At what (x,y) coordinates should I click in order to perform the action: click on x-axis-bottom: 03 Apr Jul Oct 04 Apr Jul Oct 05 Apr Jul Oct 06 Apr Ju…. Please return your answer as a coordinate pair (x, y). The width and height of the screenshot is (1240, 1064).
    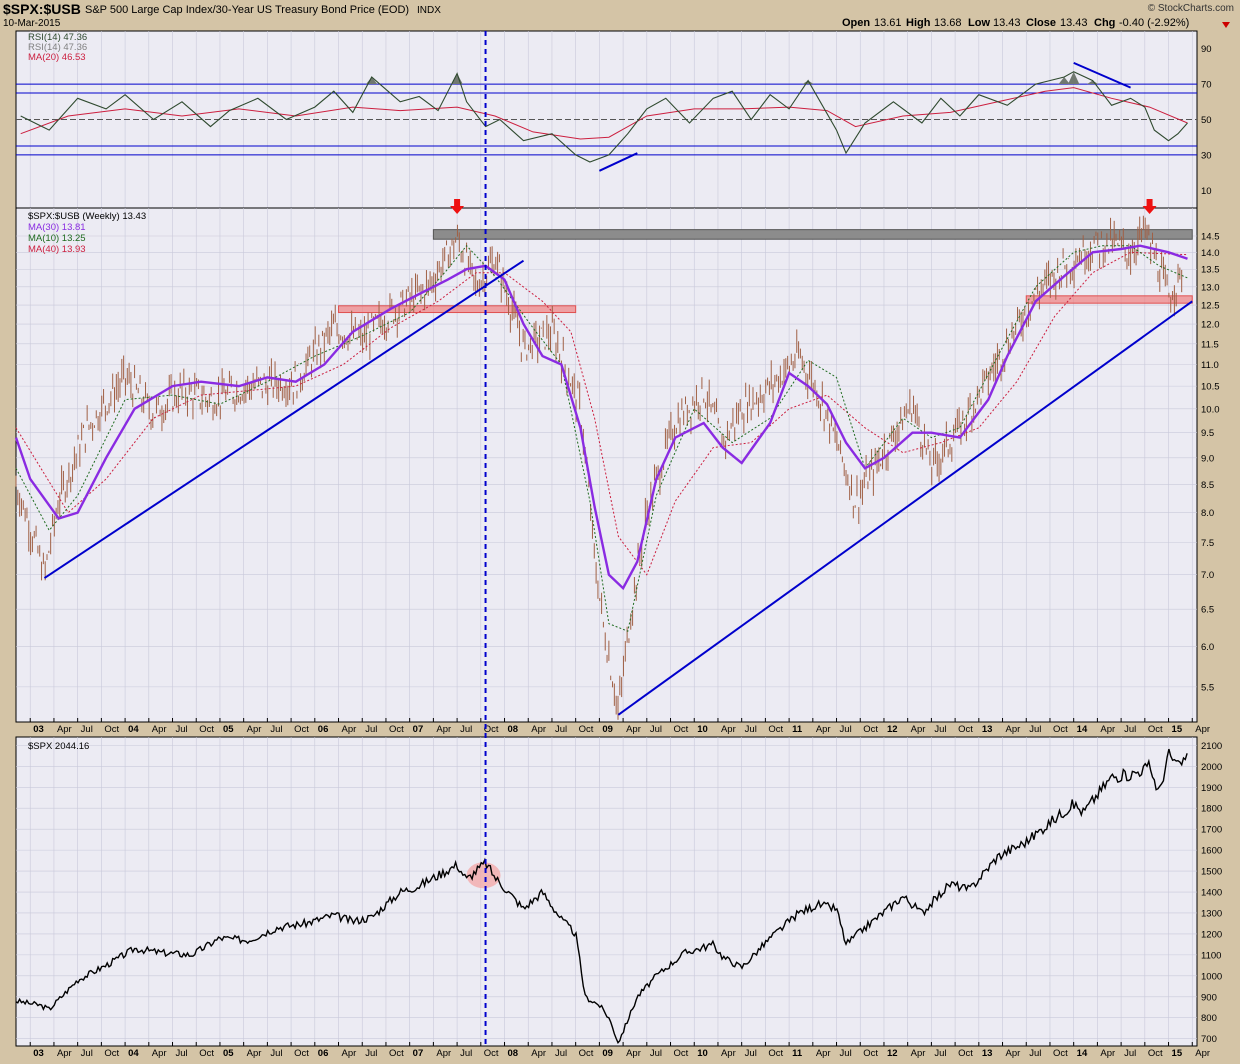
    Looking at the image, I should click on (619, 1050).